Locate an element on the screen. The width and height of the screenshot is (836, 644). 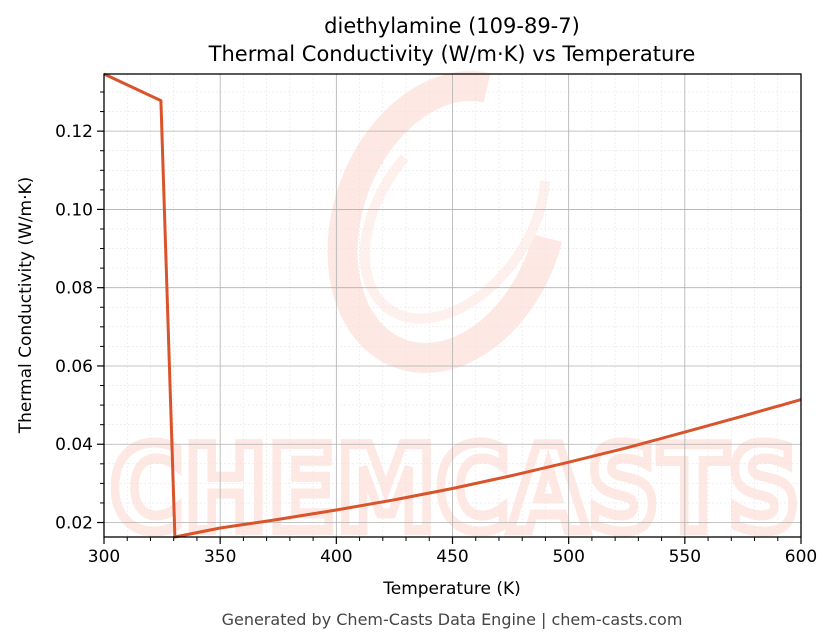
x-tick-label: 600 is located at coordinates (801, 557).